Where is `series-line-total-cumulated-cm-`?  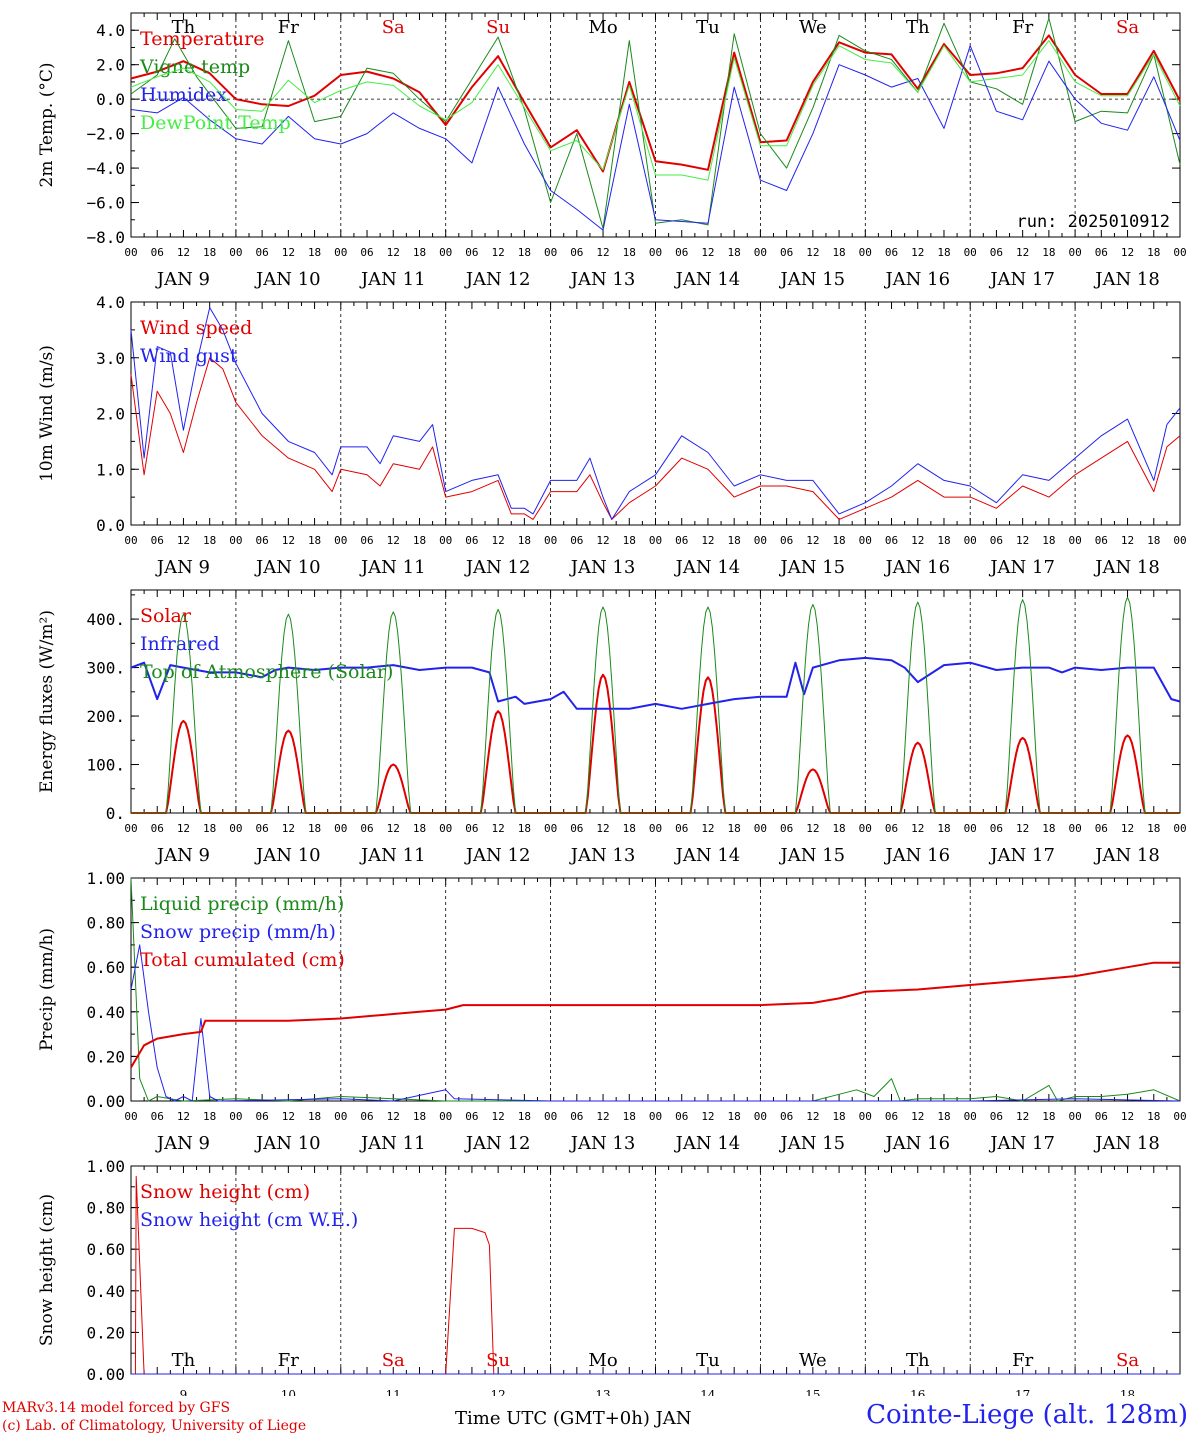 series-line-total-cumulated-cm- is located at coordinates (655, 1015).